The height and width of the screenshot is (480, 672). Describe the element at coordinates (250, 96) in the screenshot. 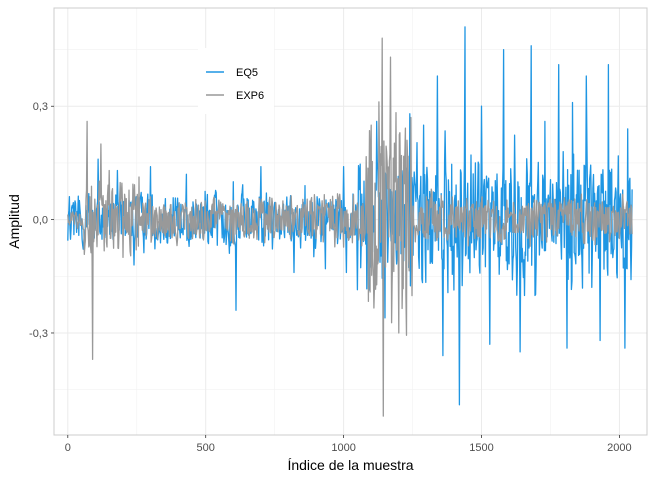

I see `legend-label-exp6: EXP6` at that location.